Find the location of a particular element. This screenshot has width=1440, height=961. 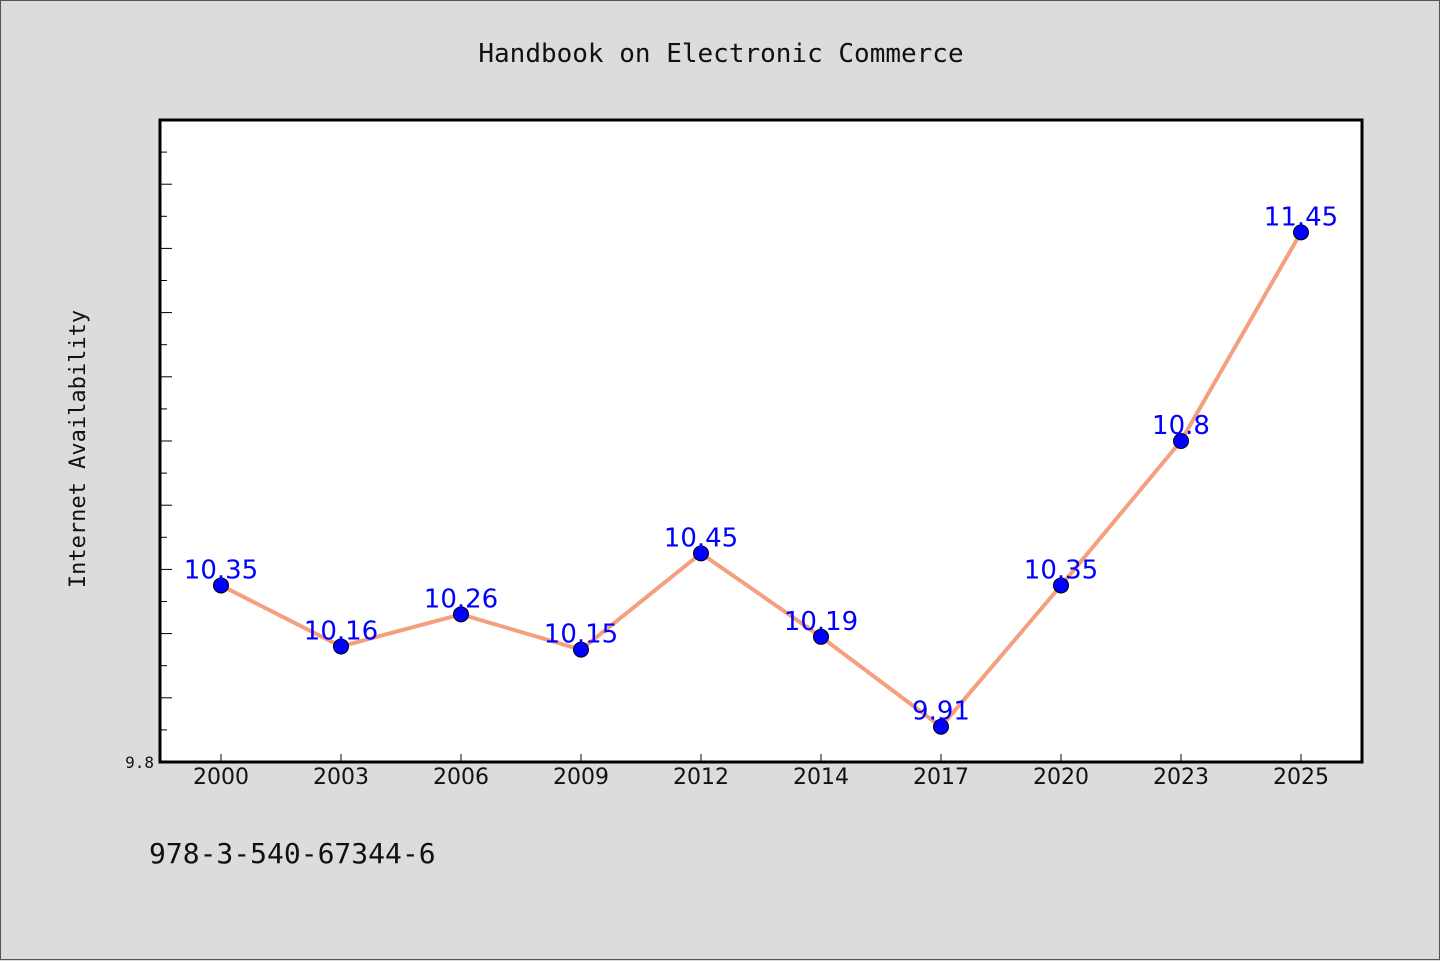

data-label: 11.45 is located at coordinates (1301, 217).